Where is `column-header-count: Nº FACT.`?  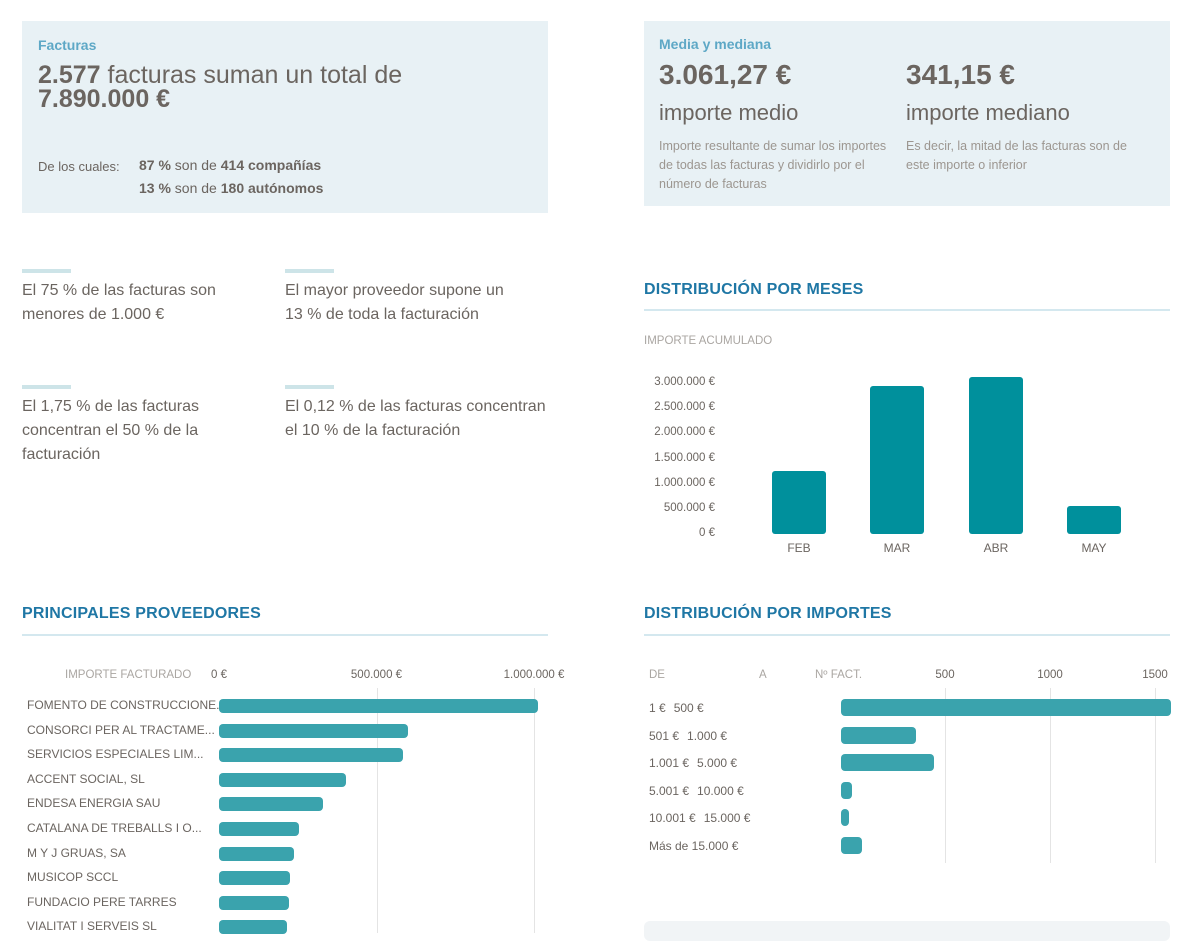 column-header-count: Nº FACT. is located at coordinates (839, 675).